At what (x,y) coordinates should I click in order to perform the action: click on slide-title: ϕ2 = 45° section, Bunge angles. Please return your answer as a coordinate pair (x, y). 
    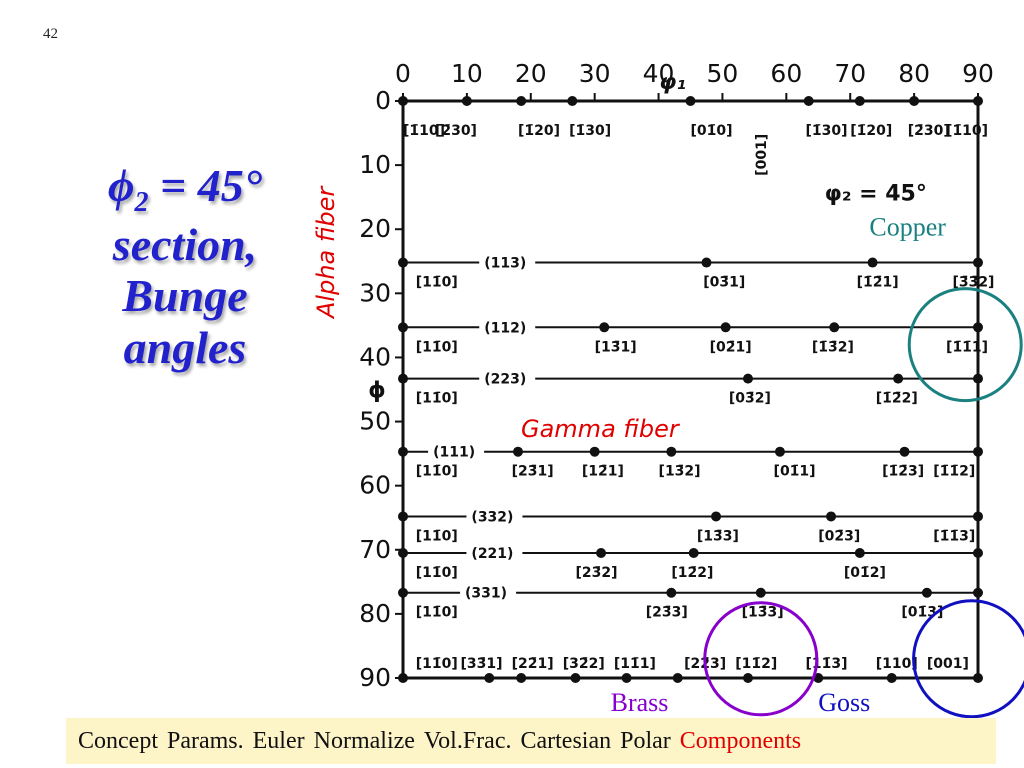
    Looking at the image, I should click on (185, 266).